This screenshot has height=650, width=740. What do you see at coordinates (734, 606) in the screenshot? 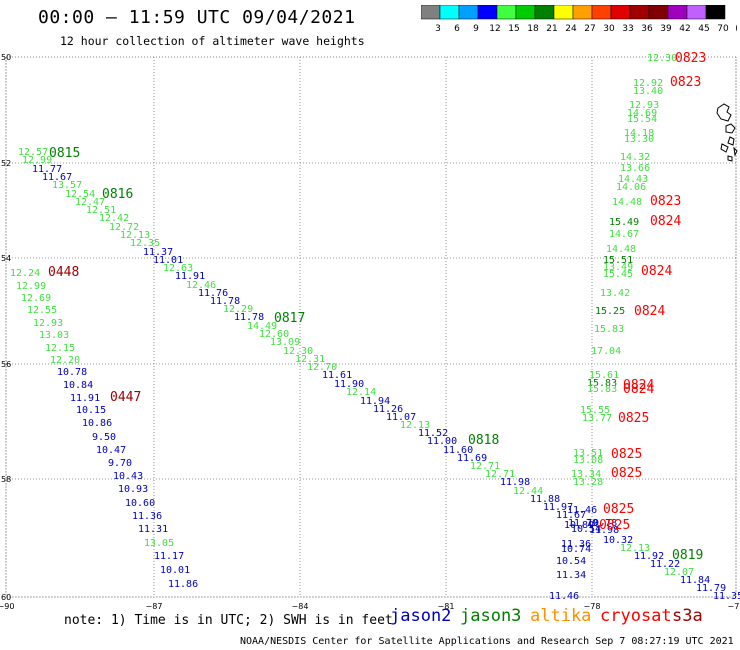
I see `lon-label: −75` at bounding box center [734, 606].